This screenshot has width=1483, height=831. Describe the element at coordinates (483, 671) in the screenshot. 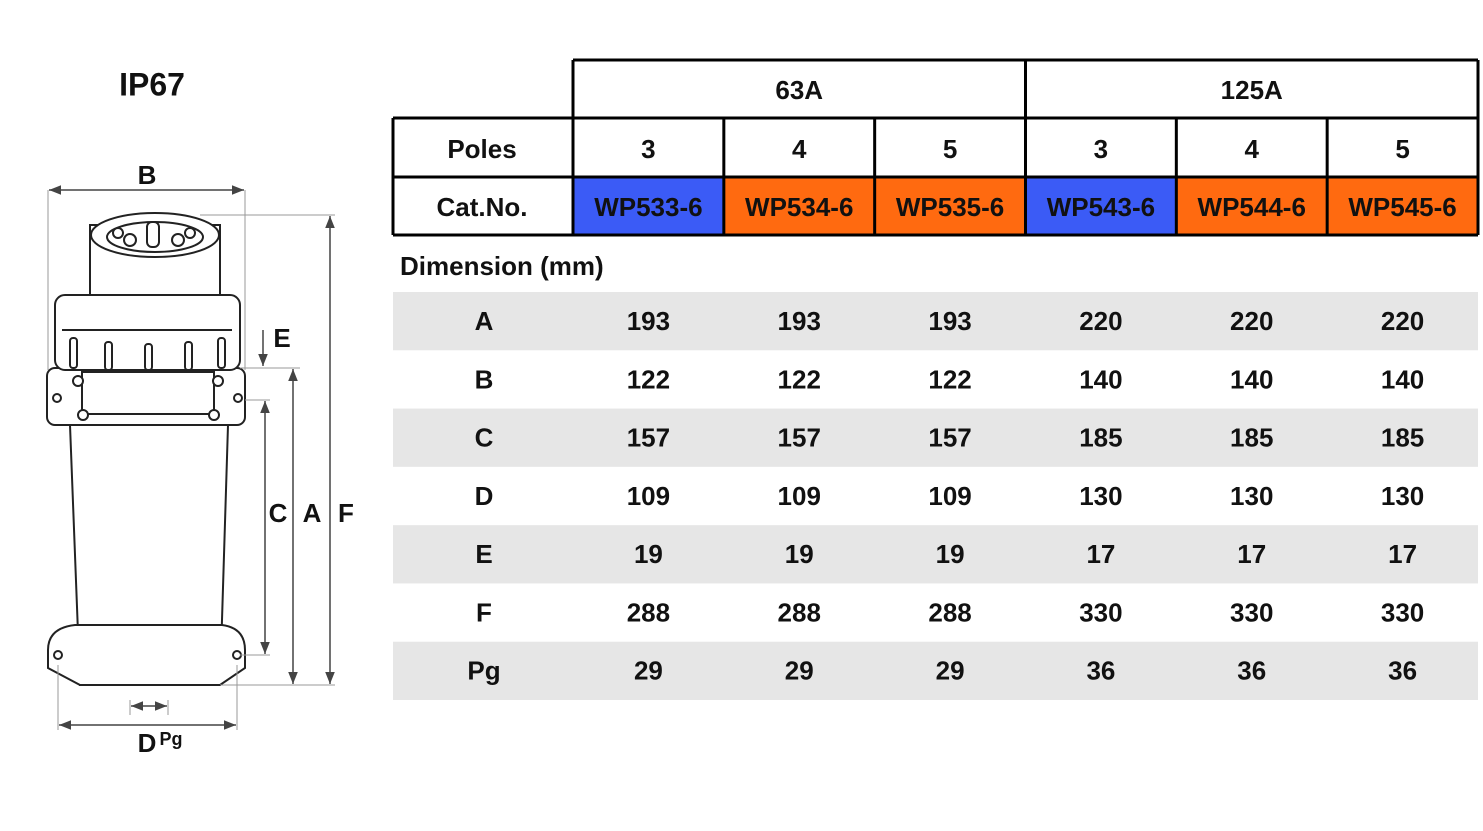

I see `row-label: Pg` at that location.